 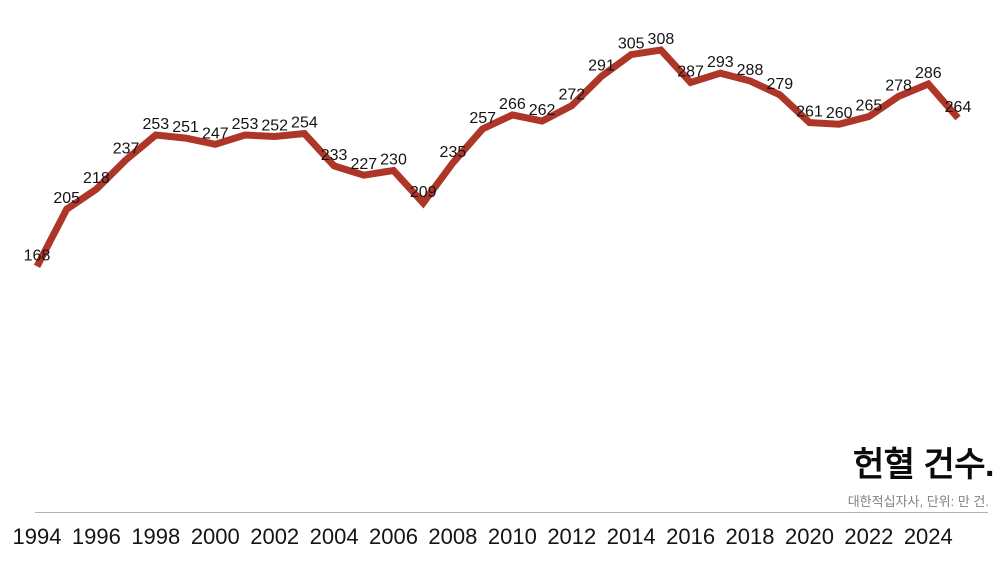 What do you see at coordinates (37, 255) in the screenshot?
I see `value-label: 168` at bounding box center [37, 255].